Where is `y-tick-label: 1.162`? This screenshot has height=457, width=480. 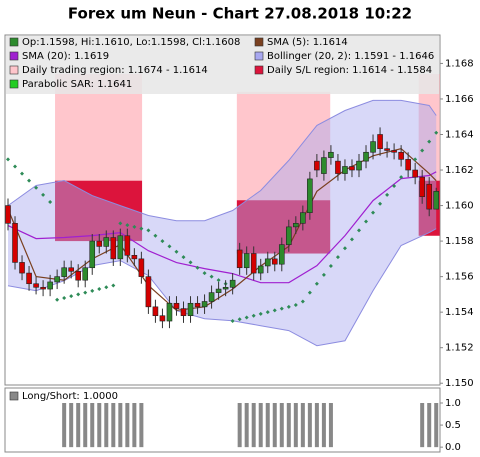
y-tick-label: 1.162 is located at coordinates (459, 170).